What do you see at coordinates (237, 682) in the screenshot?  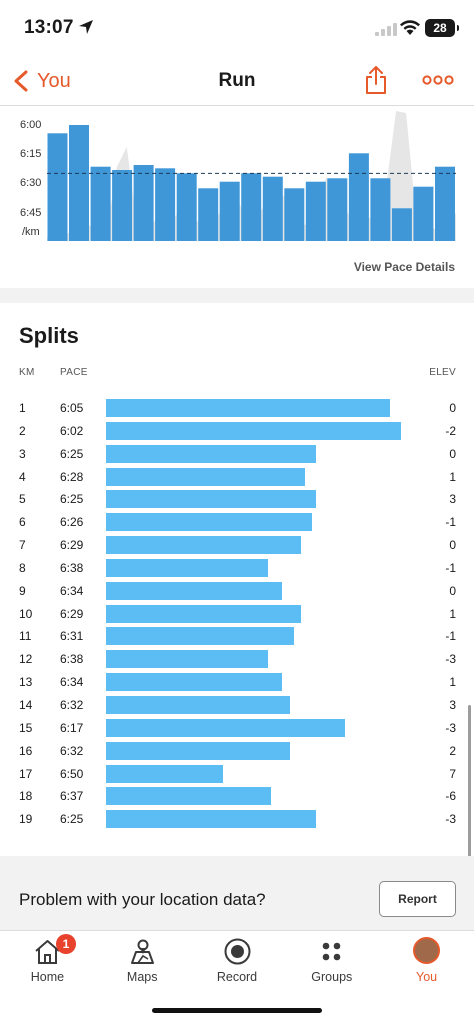 I see `split-row: 13 6:34 1` at bounding box center [237, 682].